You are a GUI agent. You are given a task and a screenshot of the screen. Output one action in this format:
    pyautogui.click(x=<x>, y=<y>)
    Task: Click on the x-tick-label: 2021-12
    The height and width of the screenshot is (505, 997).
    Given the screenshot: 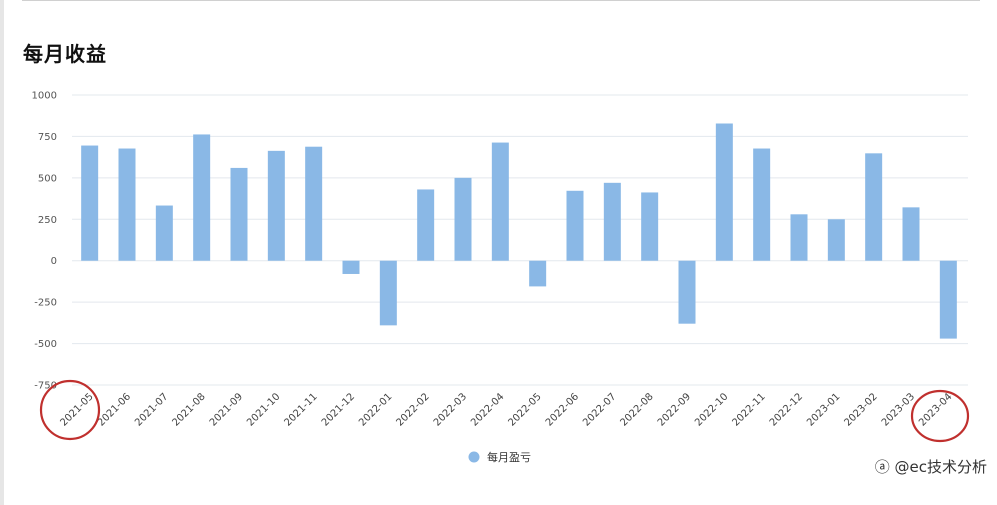 What is the action you would take?
    pyautogui.click(x=338, y=409)
    